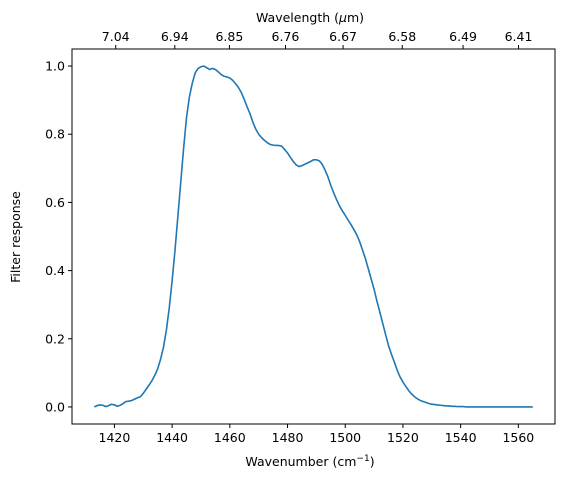  Describe the element at coordinates (317, 39) in the screenshot. I see `top-axis-ticks: 7.04 6.94 6.85 6.76 6.67 6.58 6.49 6.41` at that location.